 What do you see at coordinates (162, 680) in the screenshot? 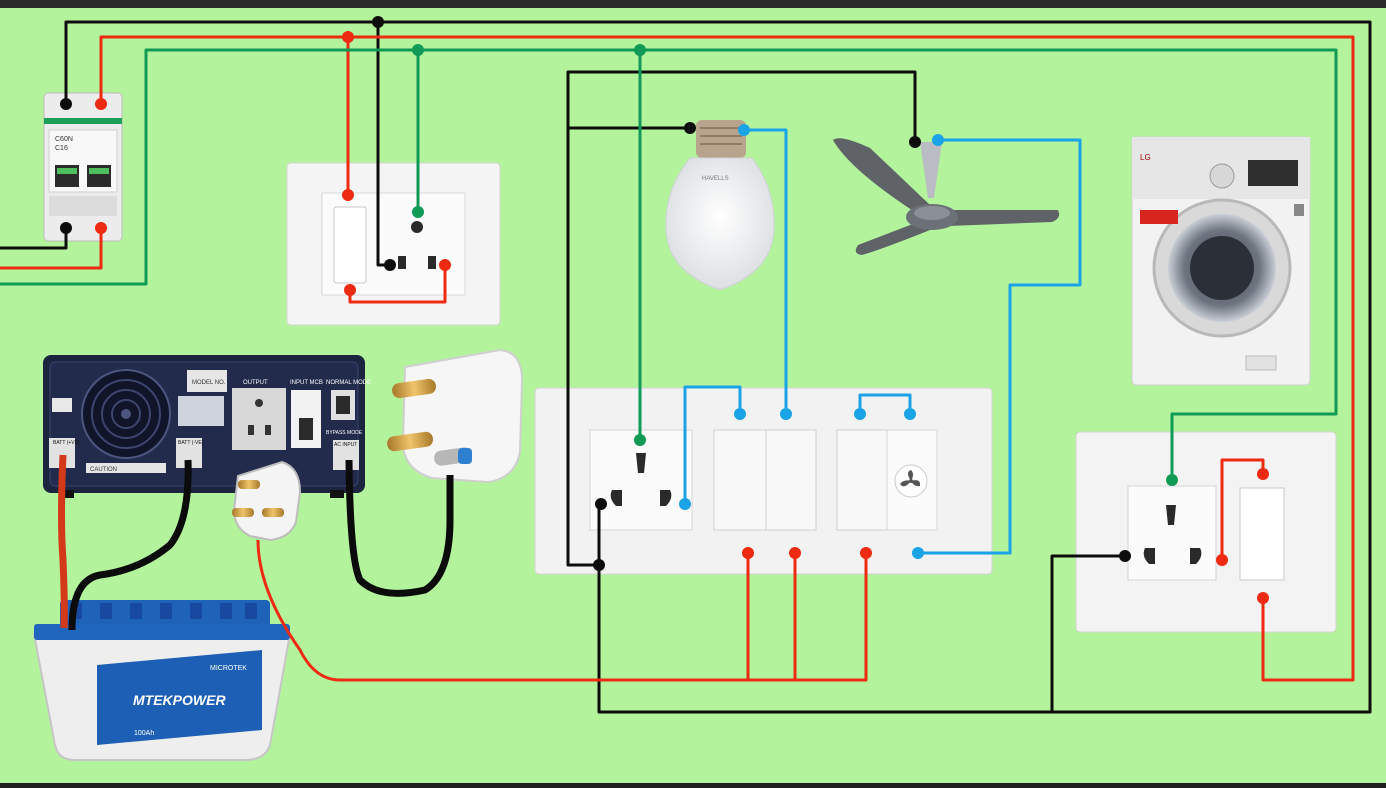
I see `battery: MICROTEK MTEKPOWER 100Ah` at bounding box center [162, 680].